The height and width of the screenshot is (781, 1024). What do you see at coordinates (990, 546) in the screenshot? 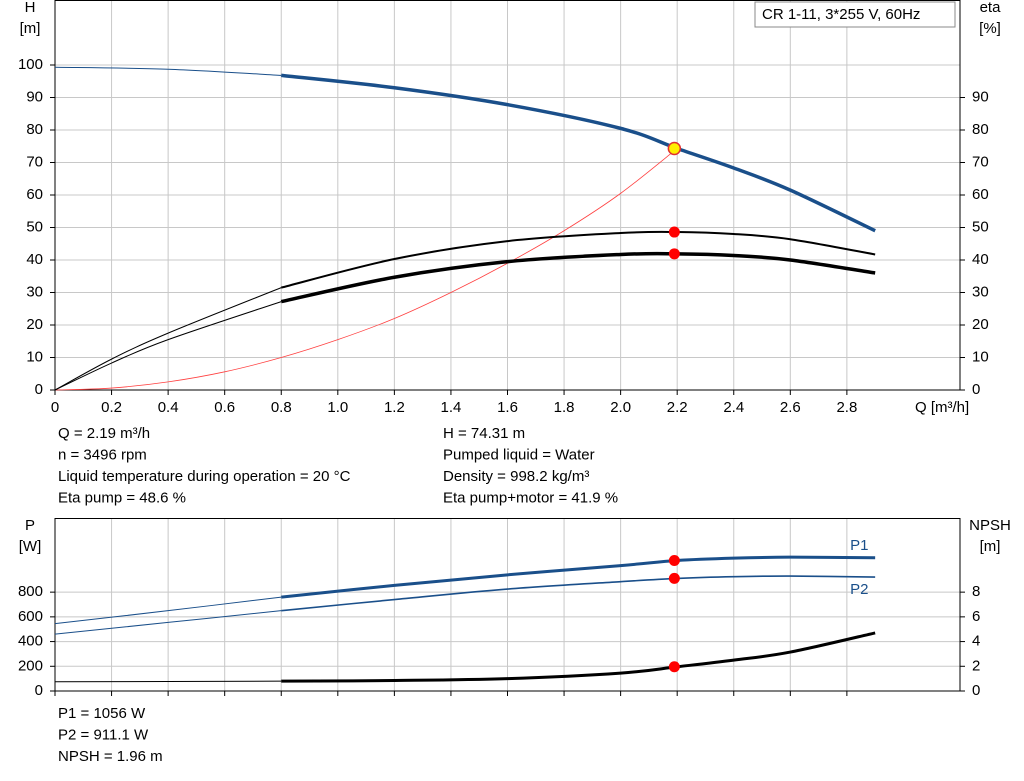
I see `y2-axis-unit: [m]` at bounding box center [990, 546].